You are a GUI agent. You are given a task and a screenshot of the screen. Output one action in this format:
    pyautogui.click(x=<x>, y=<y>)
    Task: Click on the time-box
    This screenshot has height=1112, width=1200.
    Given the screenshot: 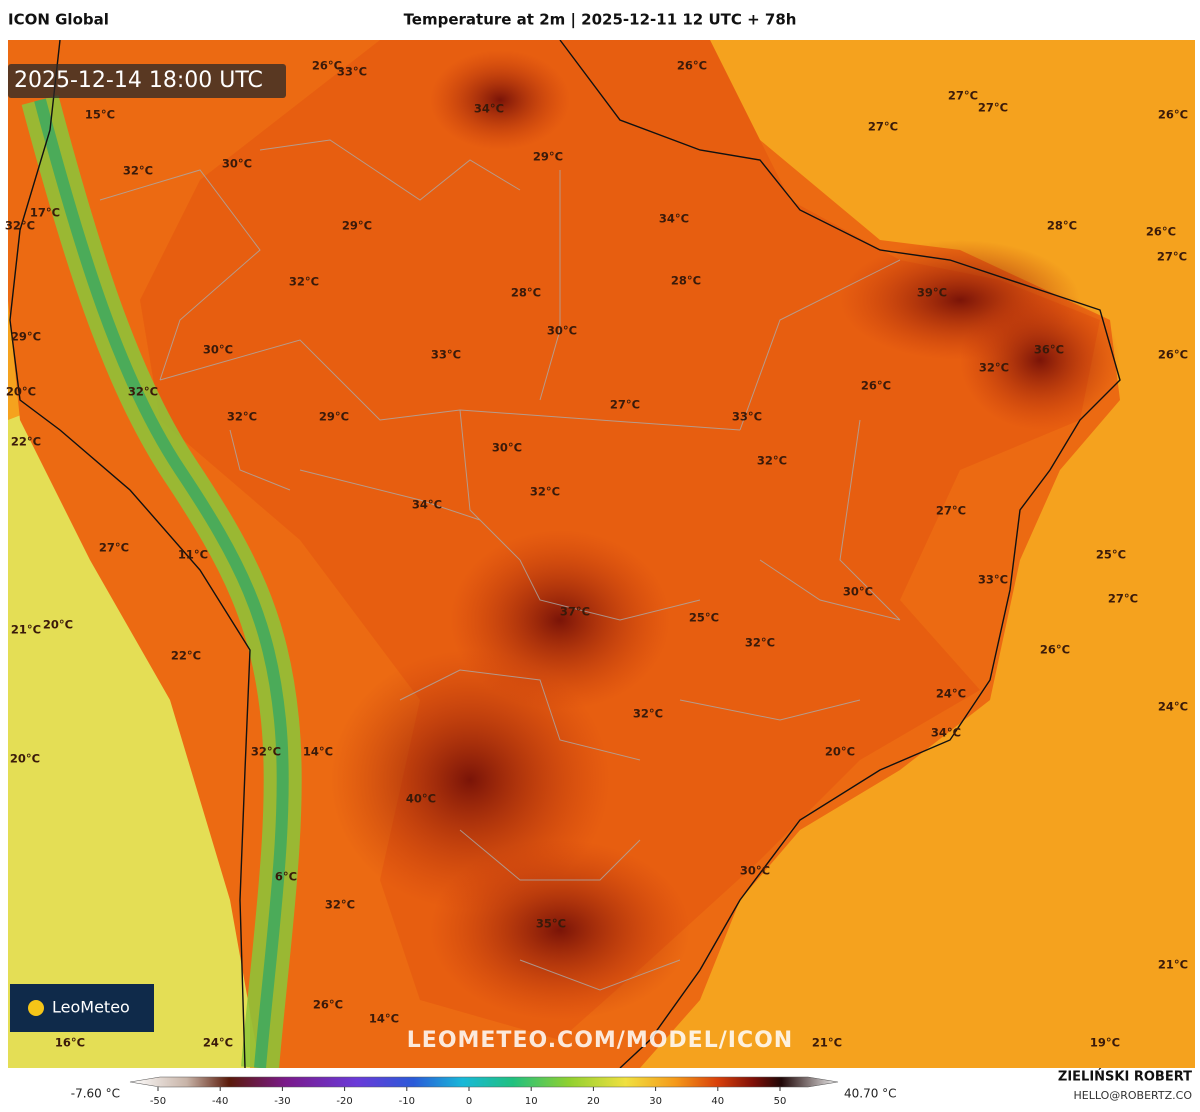 What is the action you would take?
    pyautogui.click(x=147, y=81)
    